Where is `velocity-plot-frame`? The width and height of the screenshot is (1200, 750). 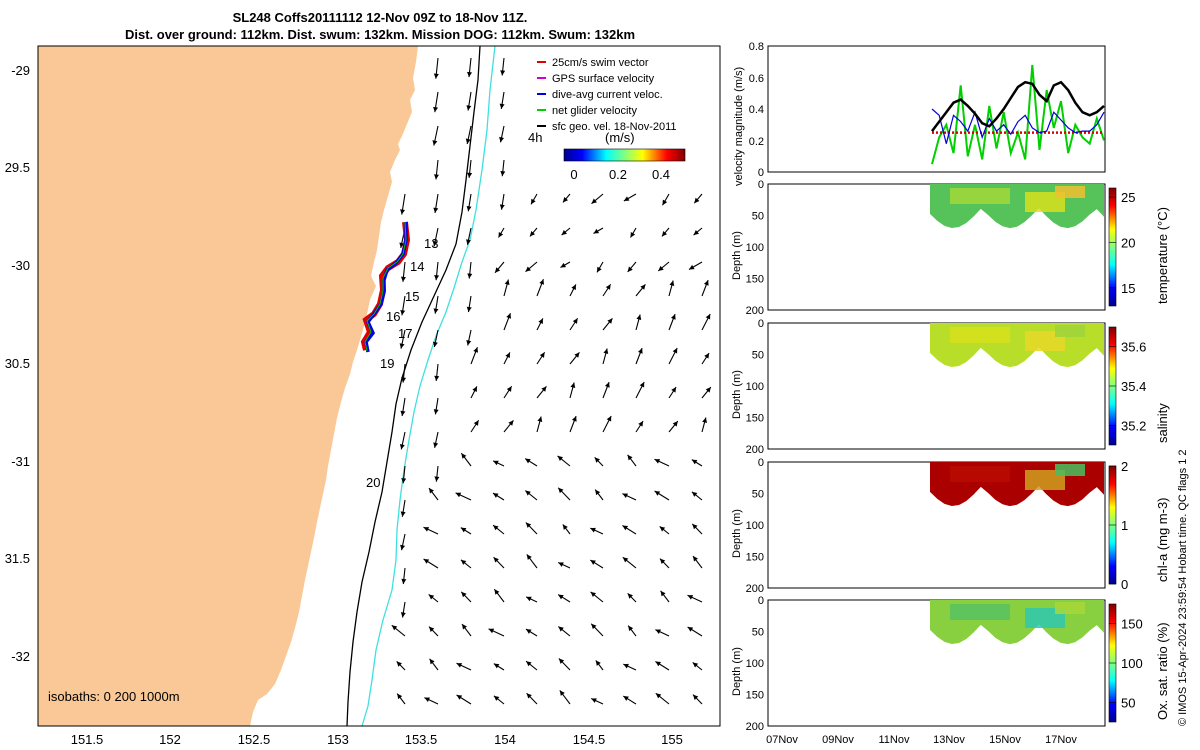 velocity-plot-frame is located at coordinates (936, 109).